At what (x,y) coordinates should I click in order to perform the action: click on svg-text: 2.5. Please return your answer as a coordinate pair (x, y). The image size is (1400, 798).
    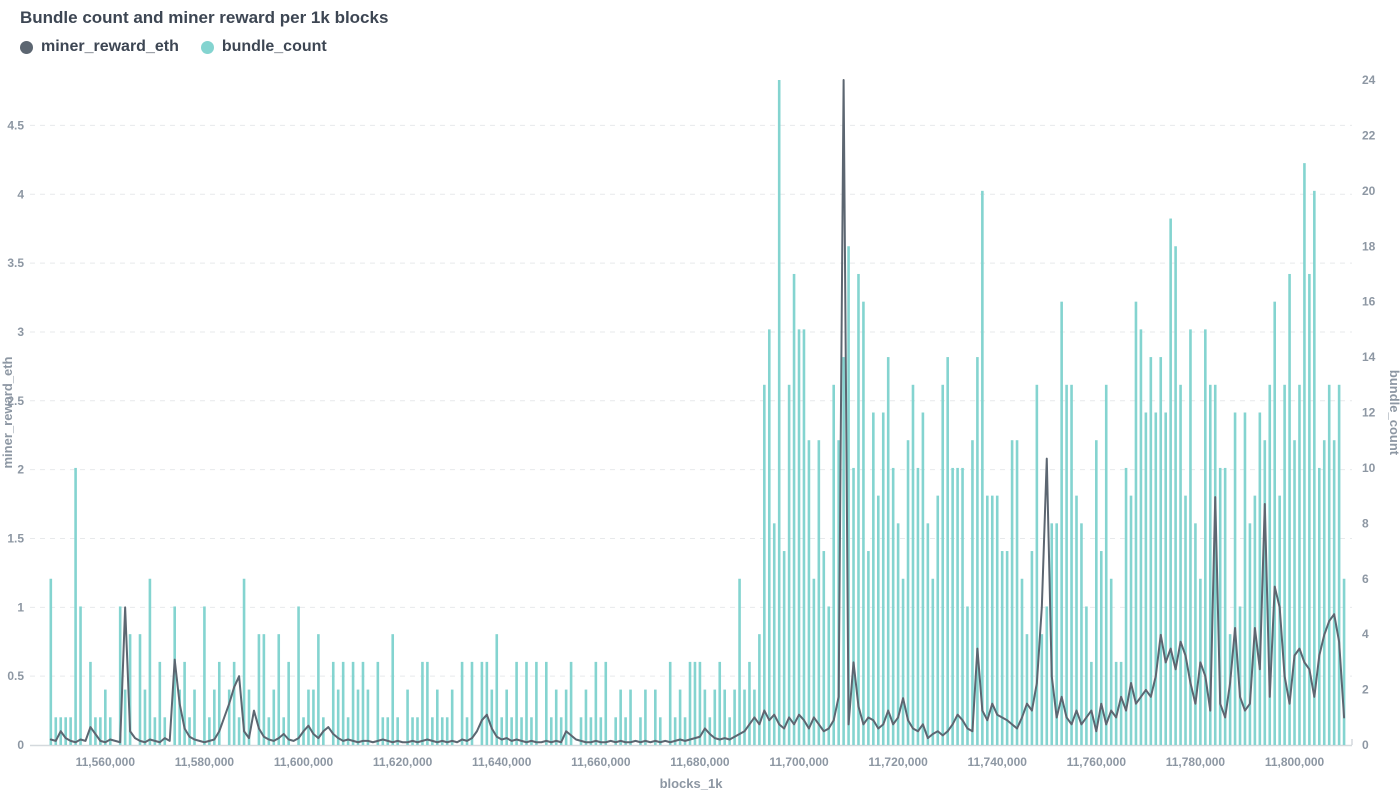
    Looking at the image, I should click on (15, 401).